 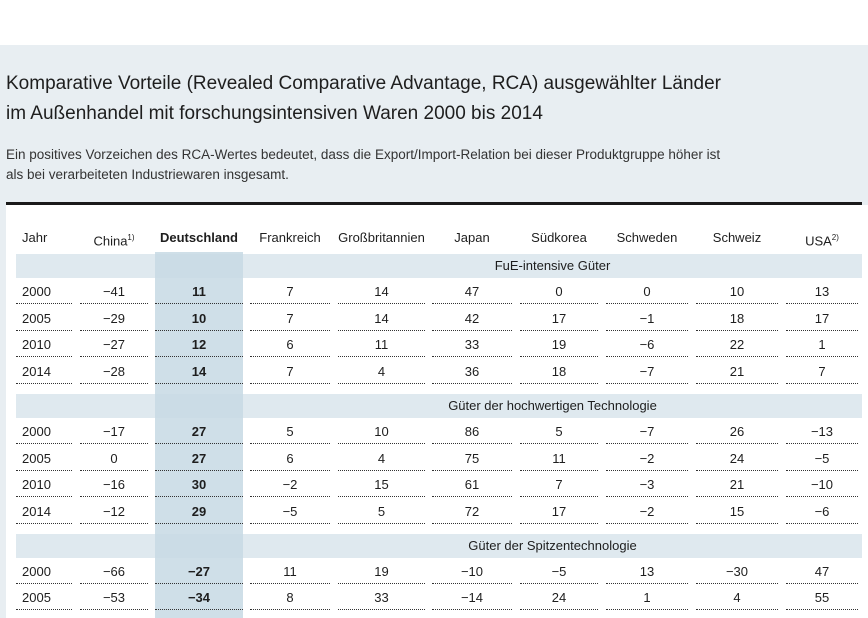 What do you see at coordinates (199, 598) in the screenshot?
I see `cell: −34` at bounding box center [199, 598].